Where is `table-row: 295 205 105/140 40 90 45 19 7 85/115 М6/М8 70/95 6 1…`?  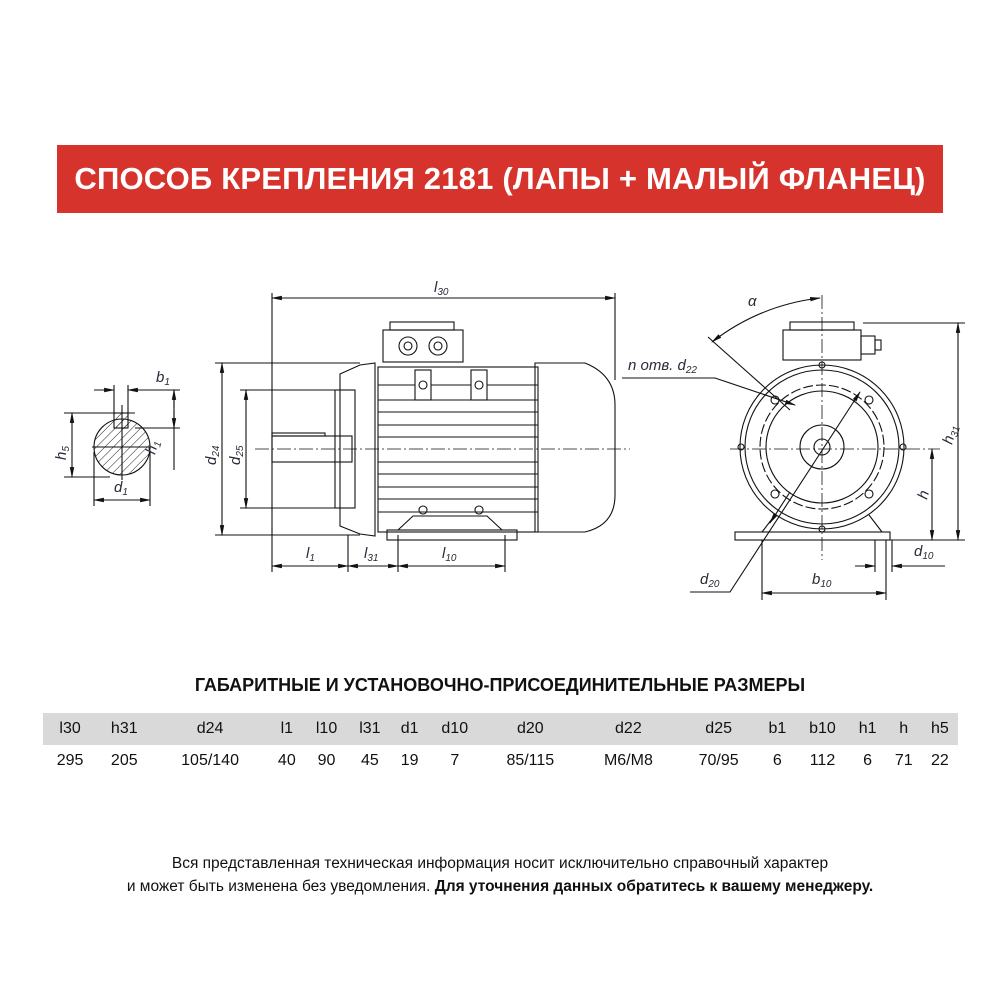
table-row: 295 205 105/140 40 90 45 19 7 85/115 М6/М8 70/95 6 1… is located at coordinates (500, 761).